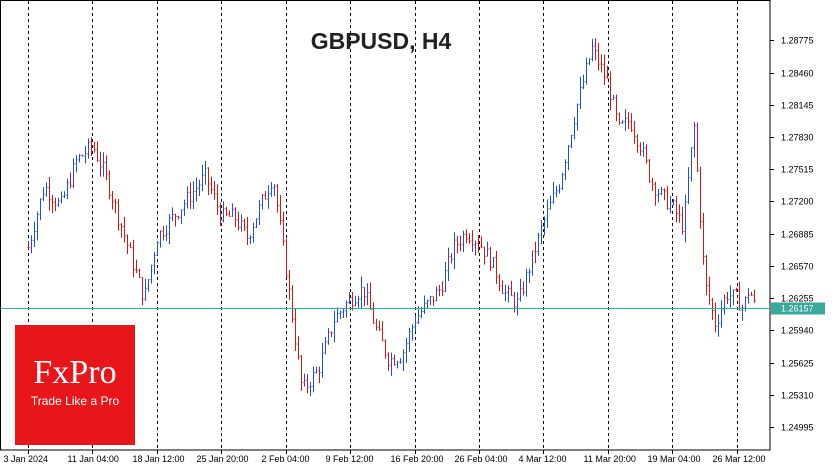 This screenshot has height=470, width=835. I want to click on x-tick-label: 11 Jan 04:00, so click(93, 459).